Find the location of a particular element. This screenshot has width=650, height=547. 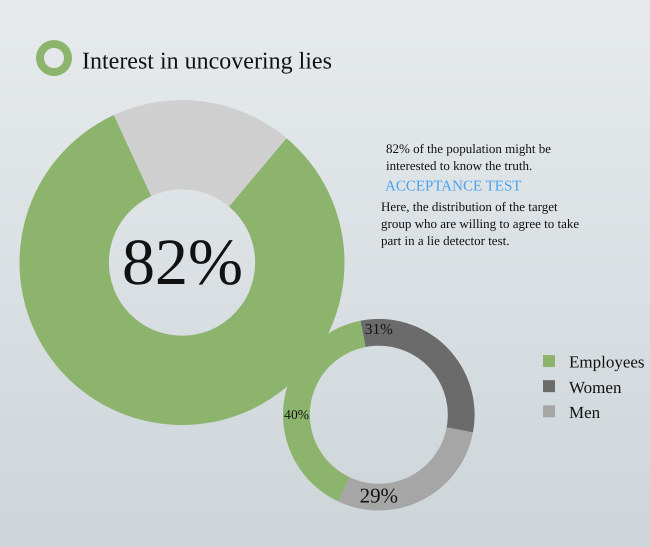

chart-title: ACCEPTANCE TEST is located at coordinates (453, 186).